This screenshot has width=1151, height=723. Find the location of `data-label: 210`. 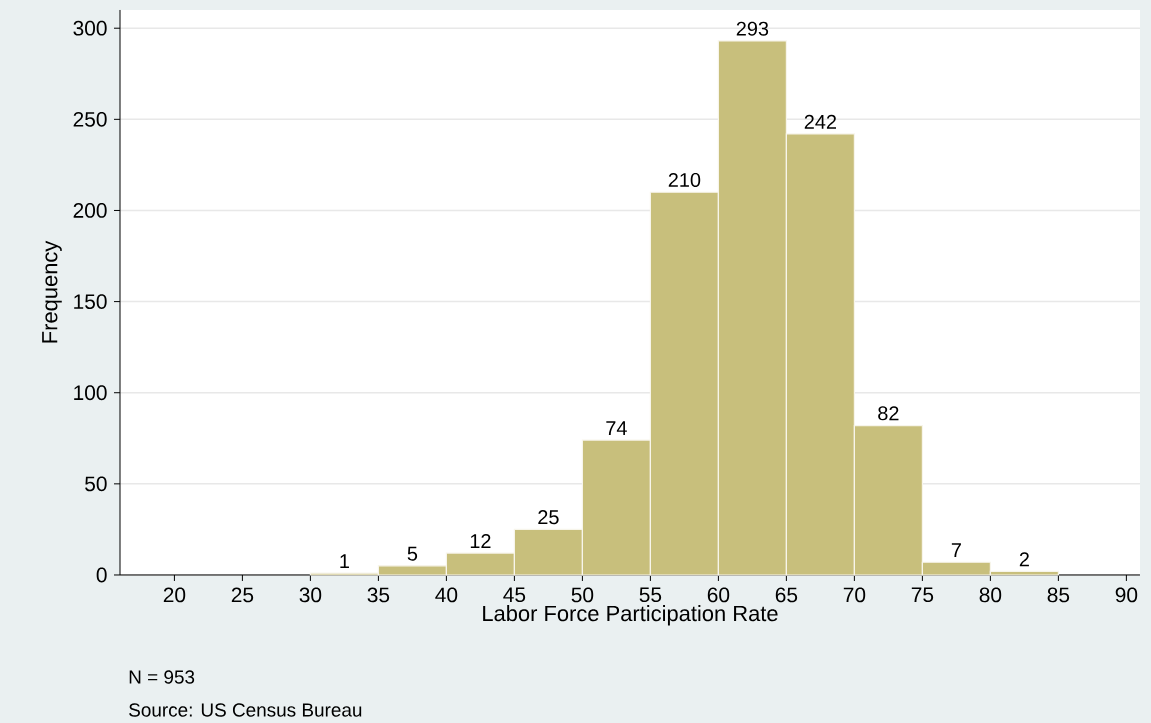

data-label: 210 is located at coordinates (684, 180).